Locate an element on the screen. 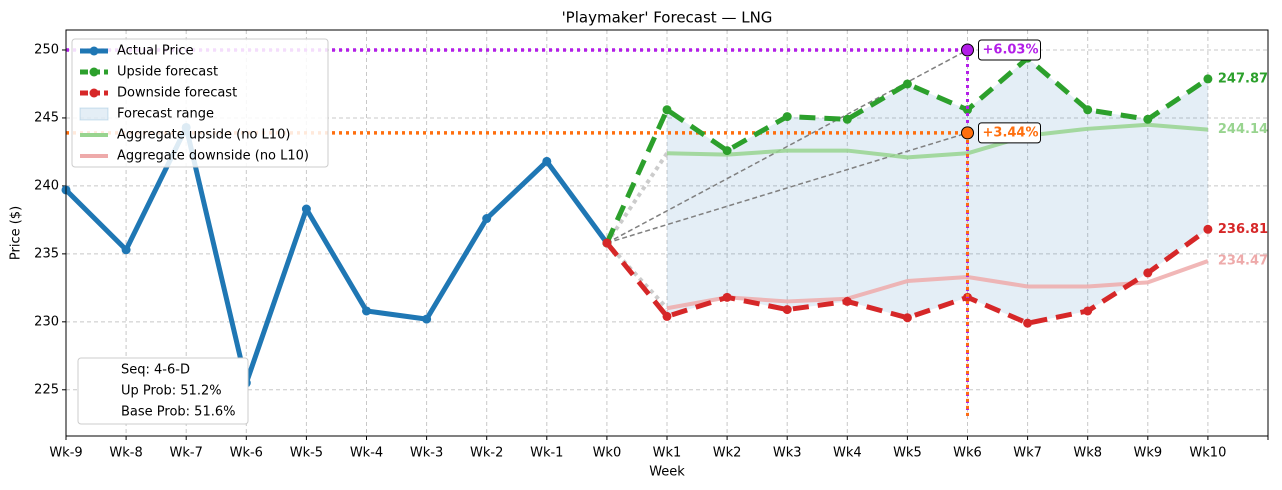 Image resolution: width=1282 pixels, height=490 pixels. info-text: Base Prob: 51.6% is located at coordinates (178, 412).